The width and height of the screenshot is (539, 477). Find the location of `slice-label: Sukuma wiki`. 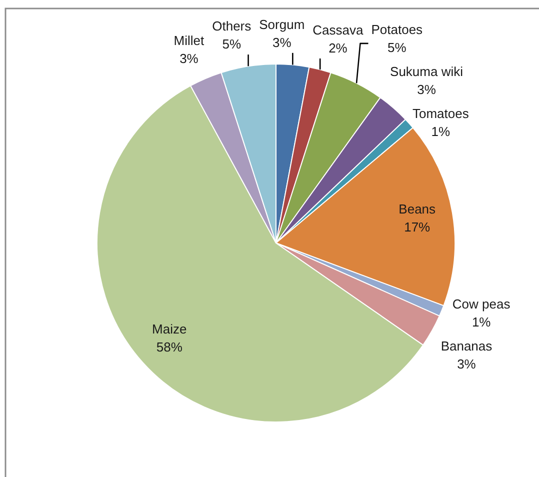

slice-label: Sukuma wiki is located at coordinates (427, 71).